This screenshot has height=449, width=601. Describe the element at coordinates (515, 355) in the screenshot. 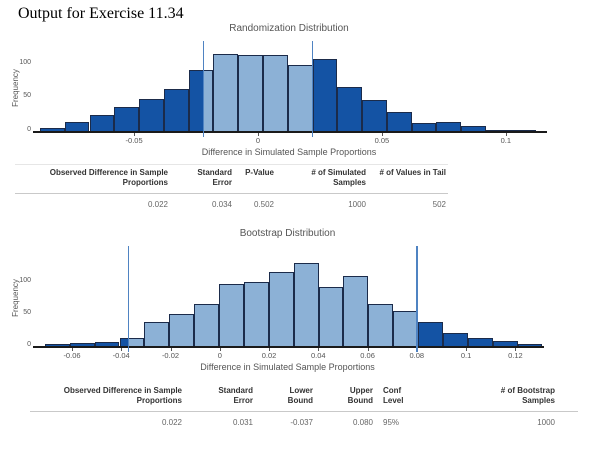

I see `x-tick-label: 0.12` at that location.